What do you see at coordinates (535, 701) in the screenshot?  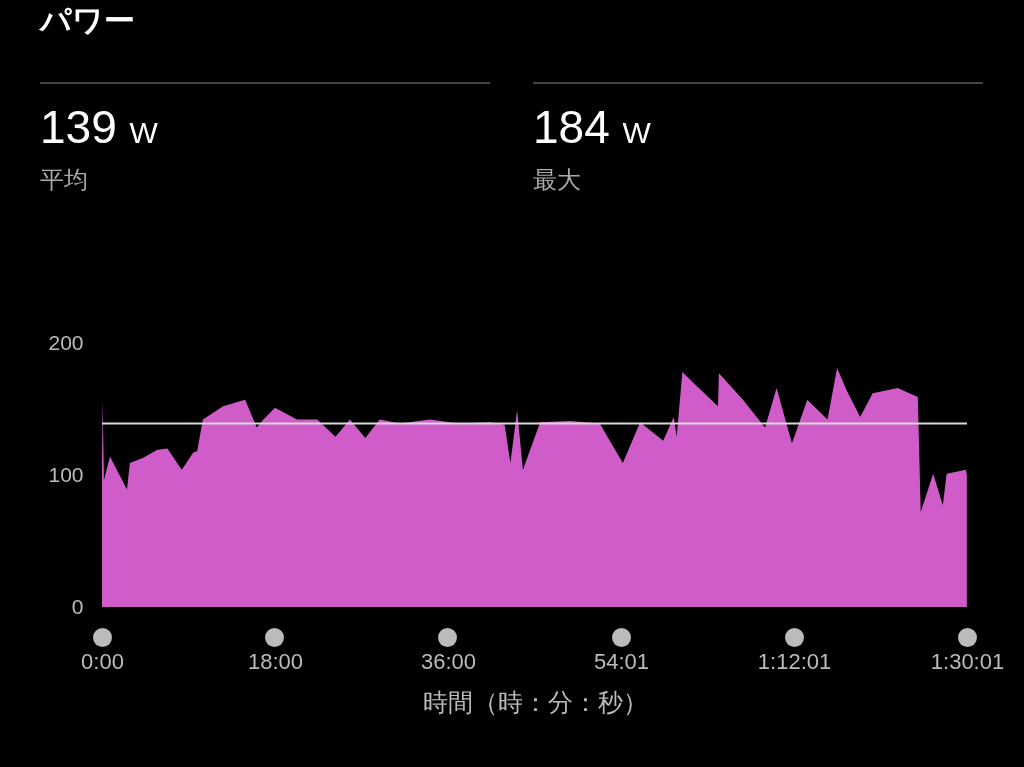 I see `x-axis-title: 時間（時：分：秒）` at bounding box center [535, 701].